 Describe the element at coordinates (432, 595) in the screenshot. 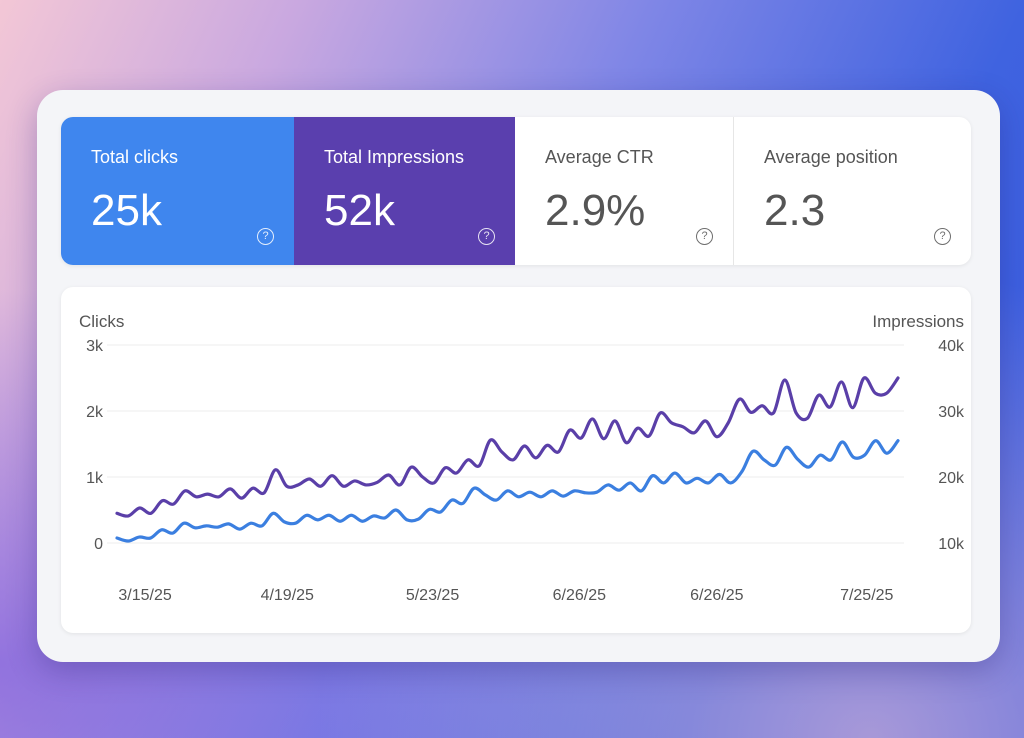

I see `x-tick-label: 5/23/25` at that location.